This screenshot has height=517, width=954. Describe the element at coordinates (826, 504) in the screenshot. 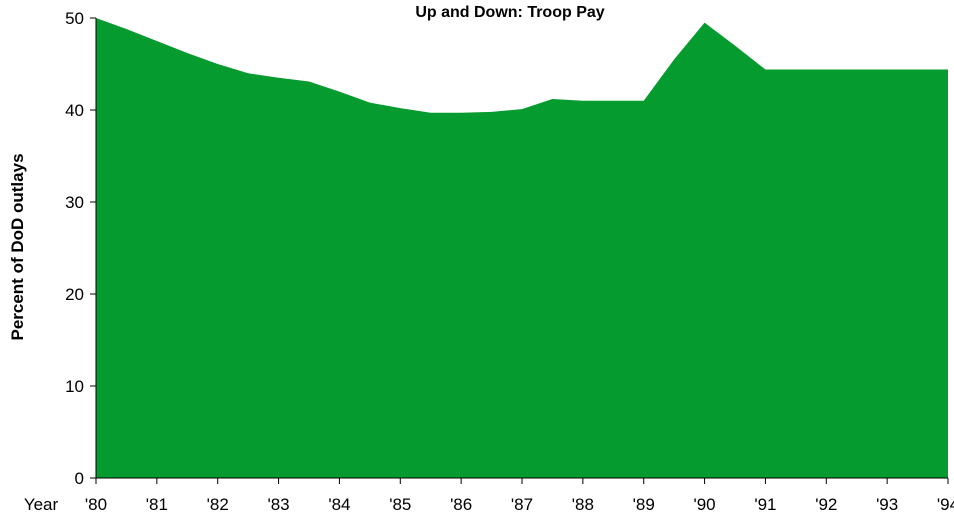

I see `x-tick-label: '92` at that location.